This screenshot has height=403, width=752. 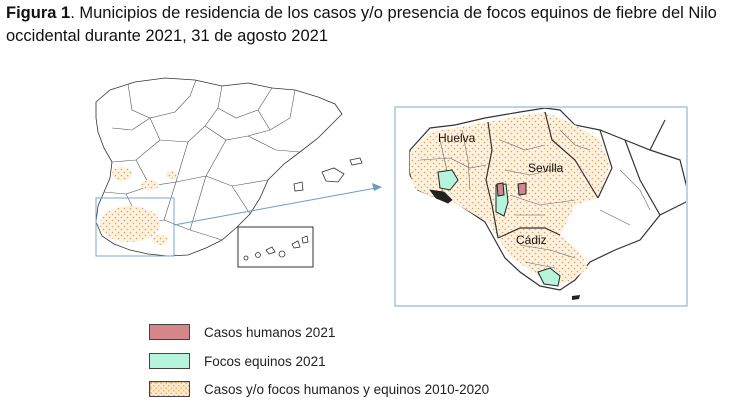 I want to click on inset-dotted-region, so click(x=510, y=198).